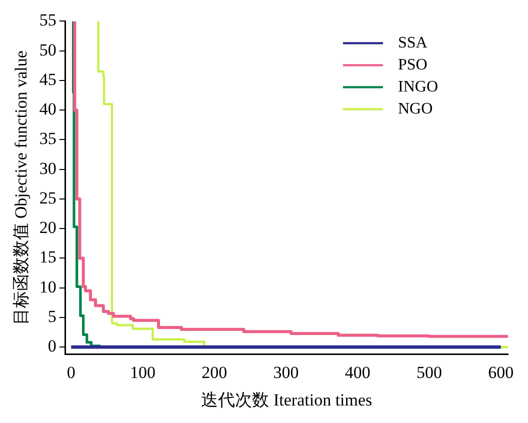  I want to click on y-tick-label: 5, so click(52, 316).